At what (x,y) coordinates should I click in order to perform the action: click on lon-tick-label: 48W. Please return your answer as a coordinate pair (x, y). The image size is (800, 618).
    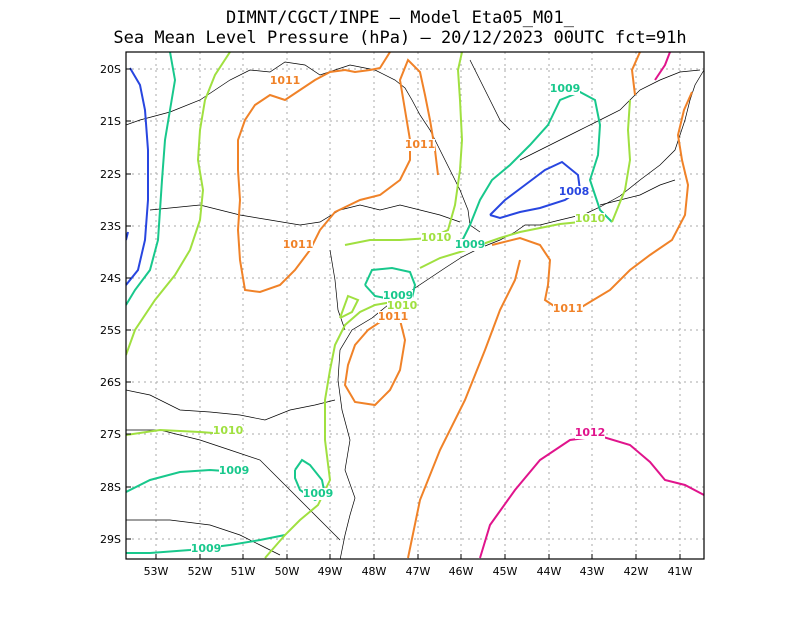
    Looking at the image, I should click on (374, 571).